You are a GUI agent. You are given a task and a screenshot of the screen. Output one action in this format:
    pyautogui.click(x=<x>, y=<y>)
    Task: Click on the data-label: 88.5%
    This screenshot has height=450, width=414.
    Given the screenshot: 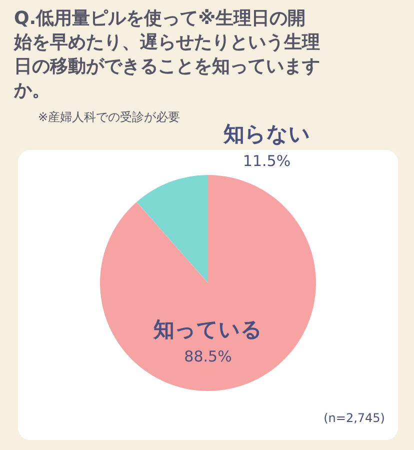 What is the action you would take?
    pyautogui.click(x=208, y=356)
    